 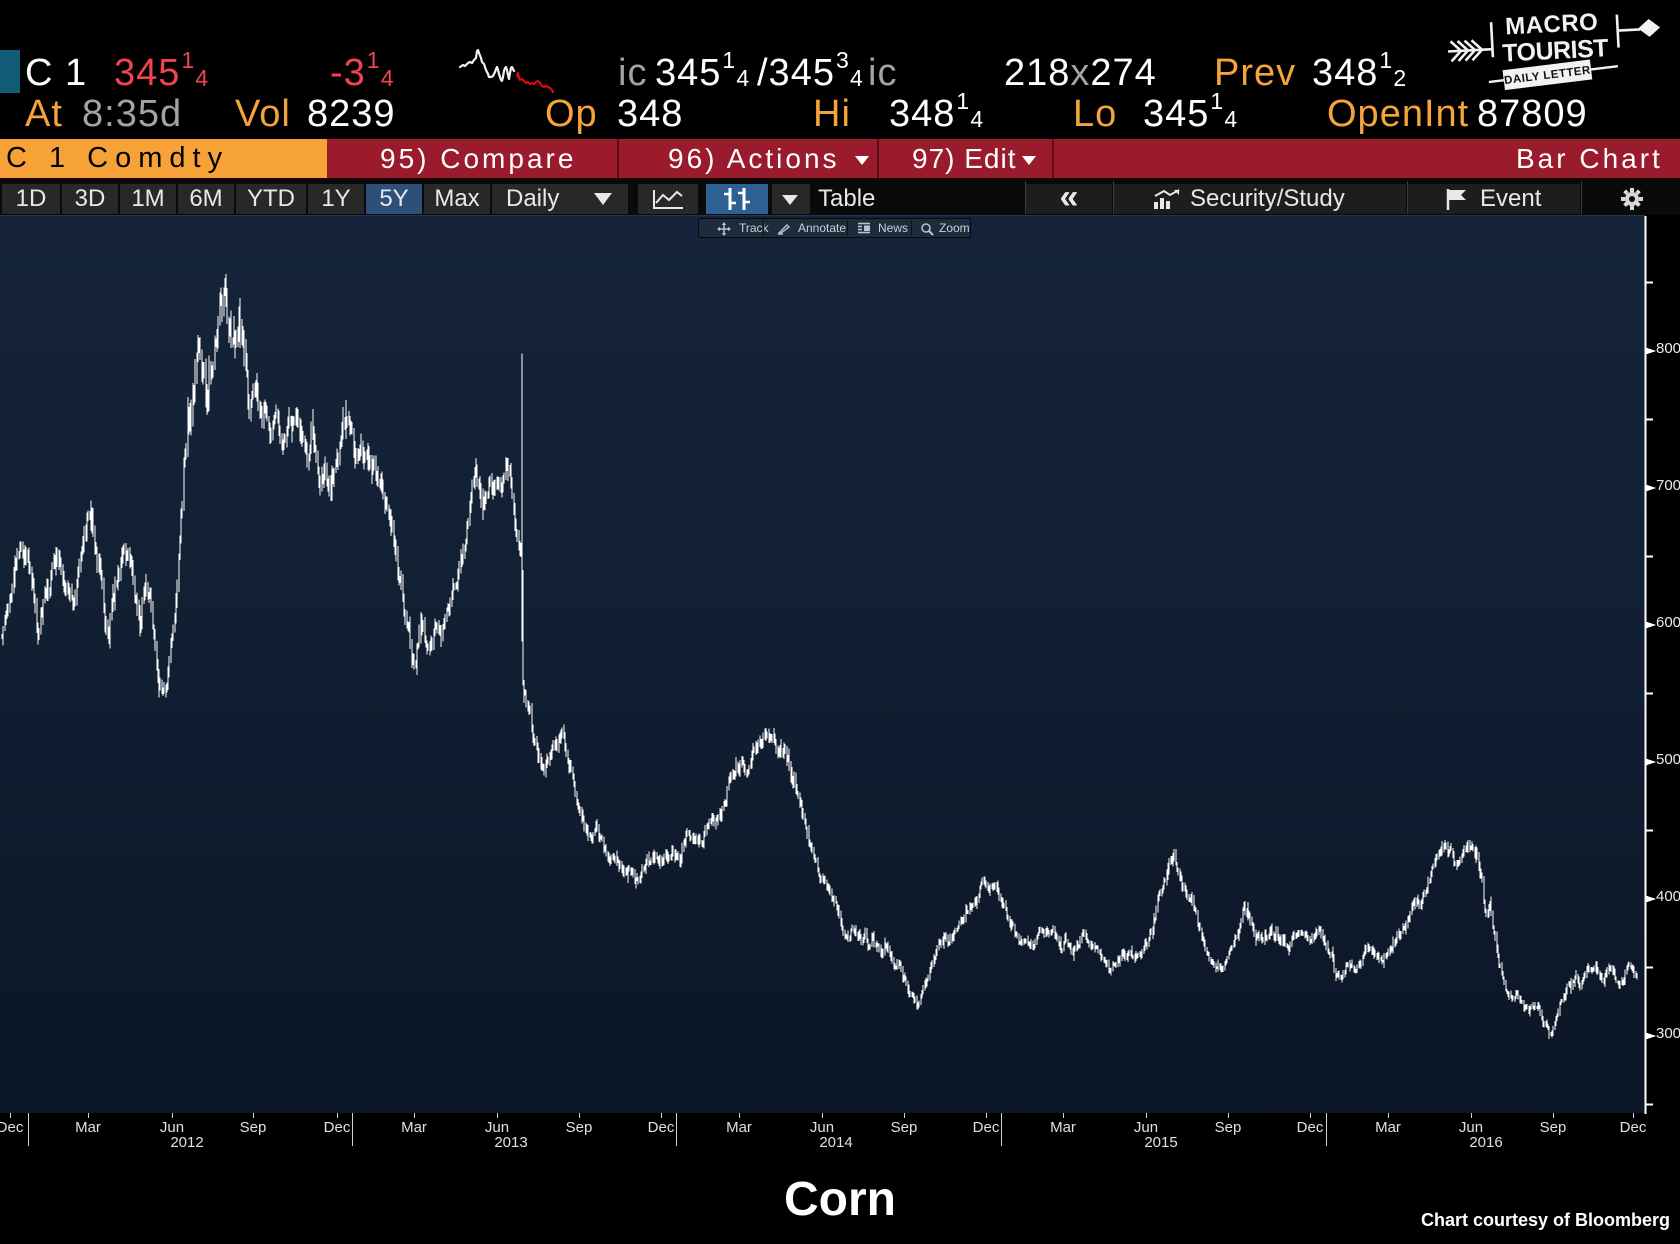 What do you see at coordinates (1552, 25) in the screenshot?
I see `svg-text: MACRO` at bounding box center [1552, 25].